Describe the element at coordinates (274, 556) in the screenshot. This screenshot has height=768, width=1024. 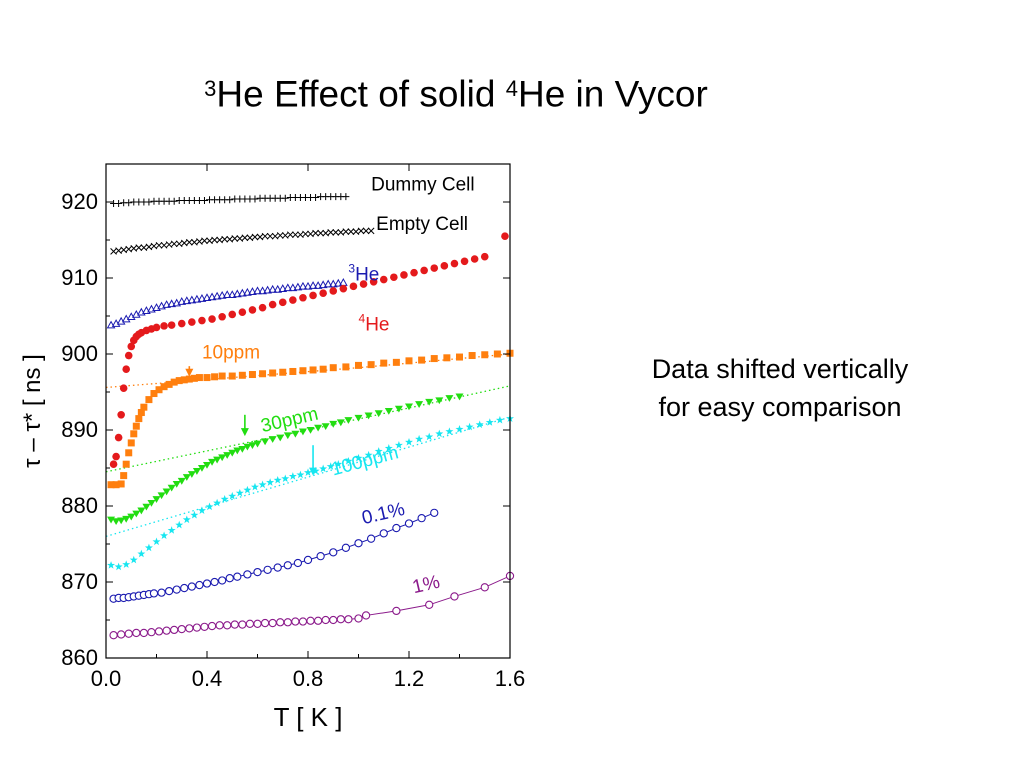
I see `series-line-0-1-` at that location.